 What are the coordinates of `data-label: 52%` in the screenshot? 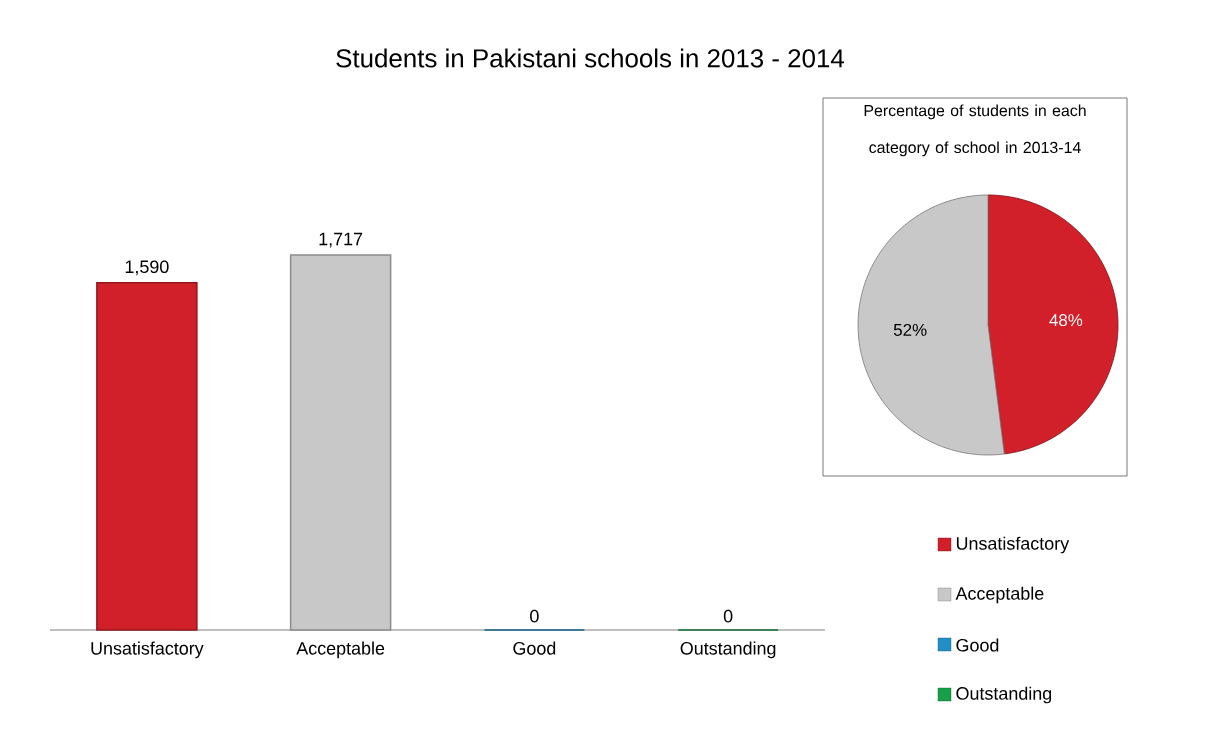 It's located at (910, 329).